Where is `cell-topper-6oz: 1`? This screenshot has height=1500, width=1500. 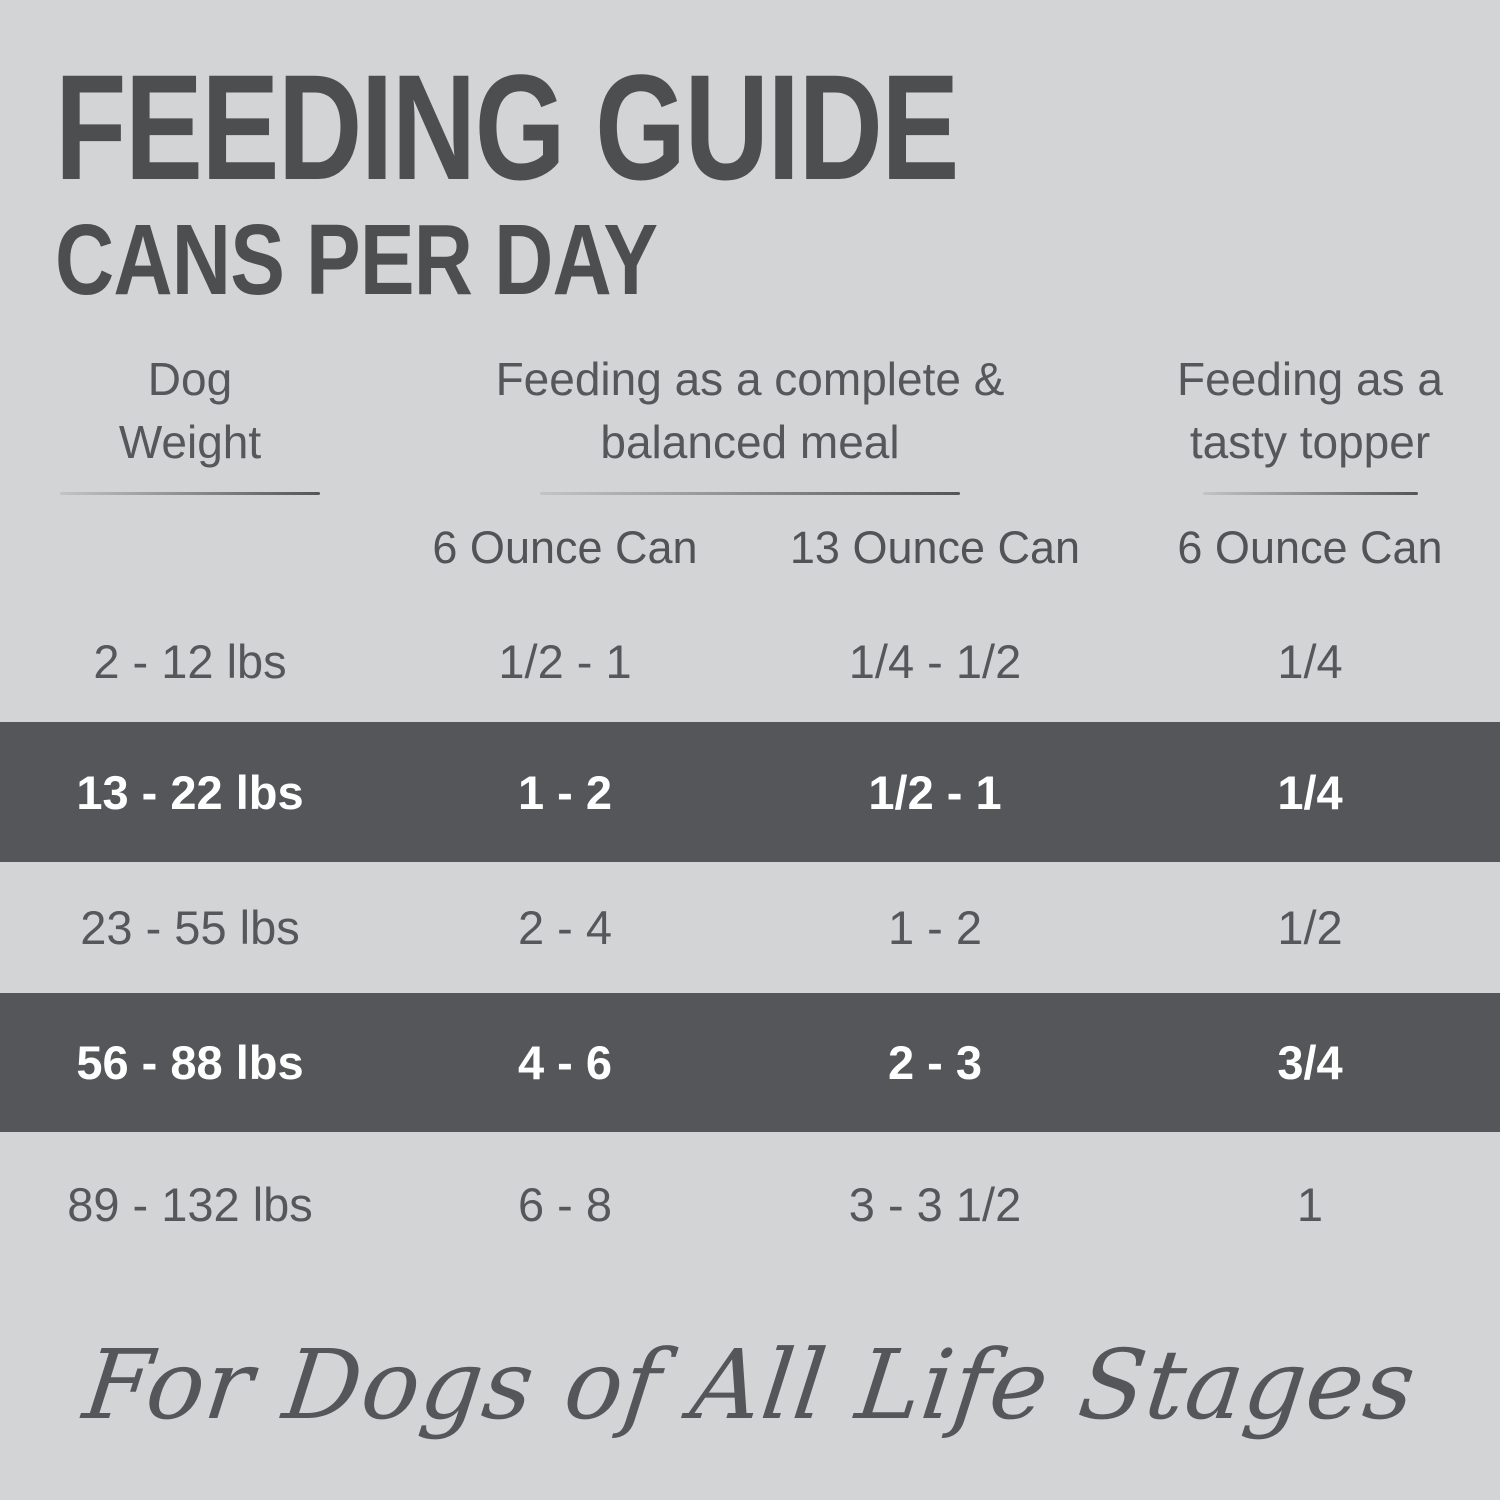 cell-topper-6oz: 1 is located at coordinates (1310, 1204).